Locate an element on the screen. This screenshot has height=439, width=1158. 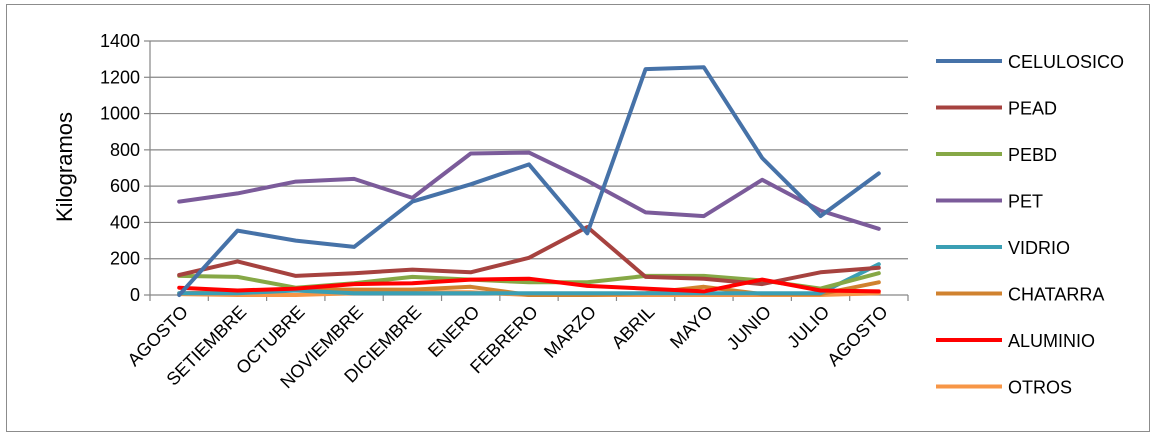
series-line-pead is located at coordinates (529, 256).